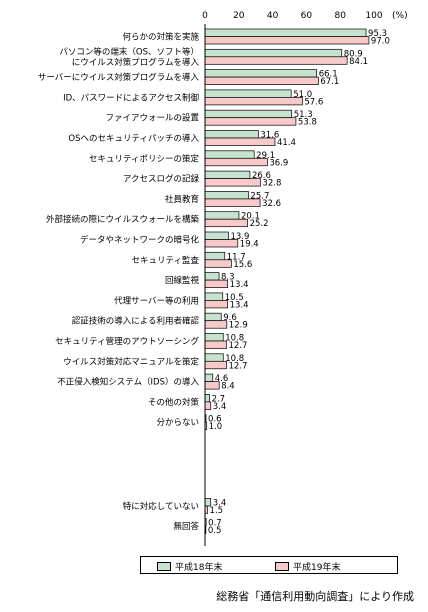 Image resolution: width=428 pixels, height=612 pixels. What do you see at coordinates (140, 240) in the screenshot?
I see `category-label: データやネットワークの暗号化` at bounding box center [140, 240].